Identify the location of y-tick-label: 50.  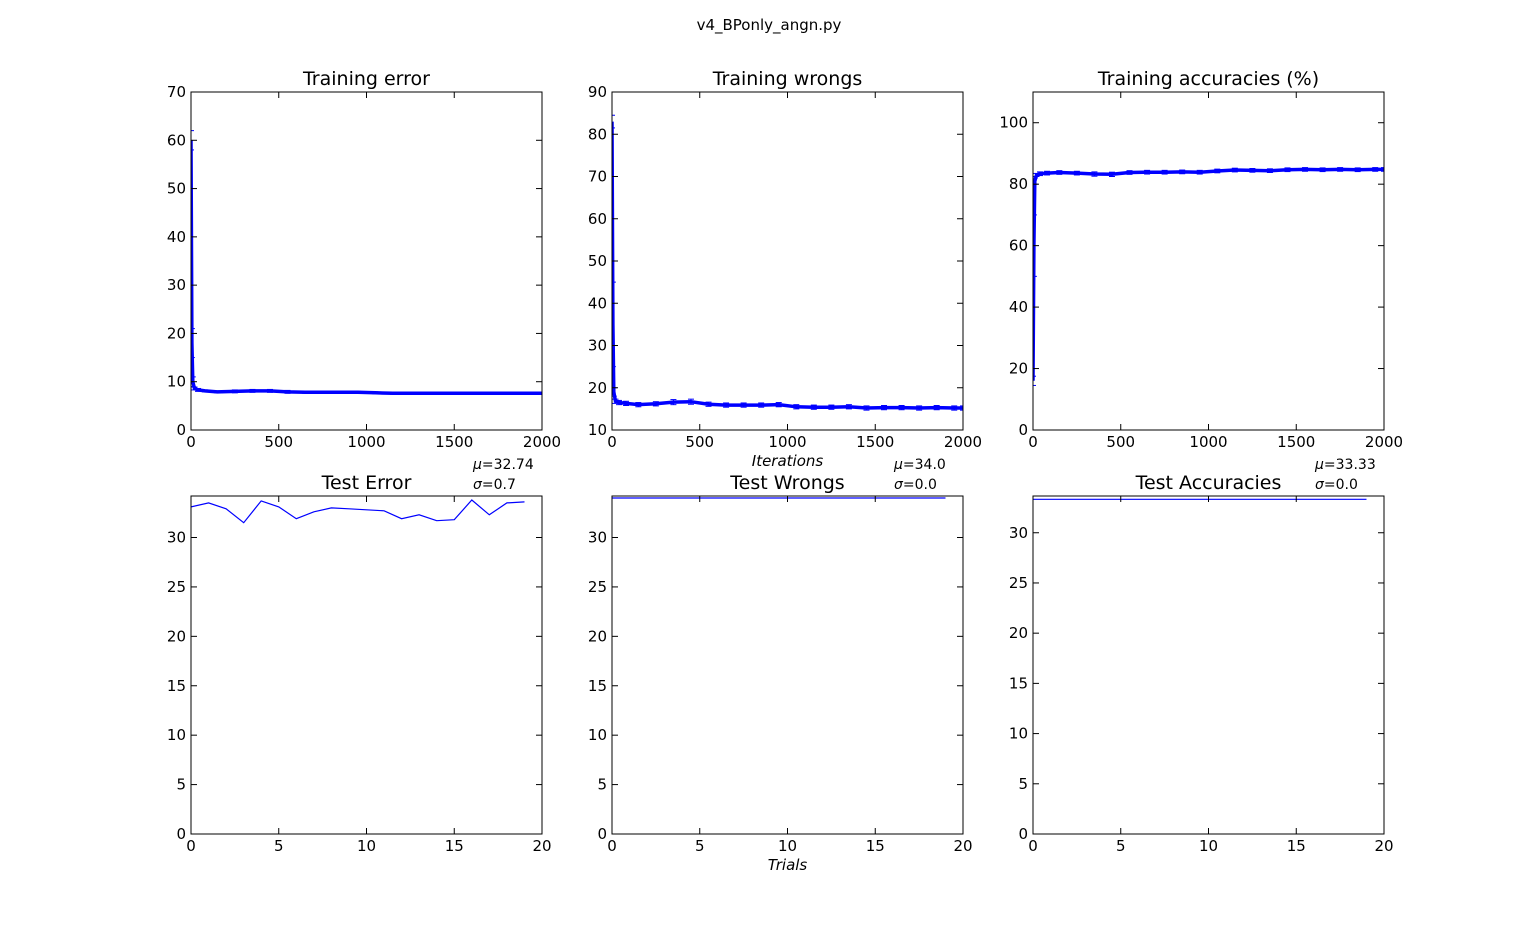
(176, 189).